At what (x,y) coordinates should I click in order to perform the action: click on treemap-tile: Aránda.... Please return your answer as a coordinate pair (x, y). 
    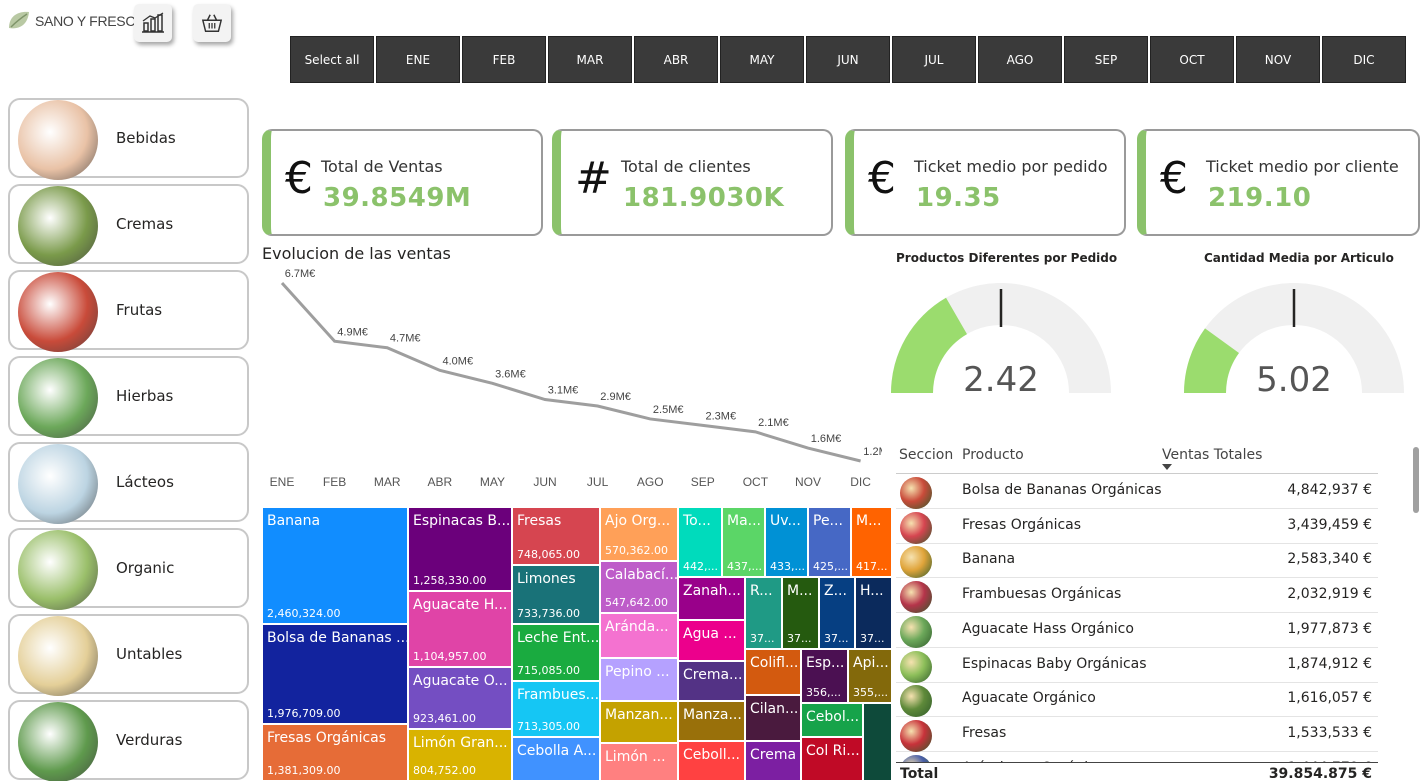
    Looking at the image, I should click on (639, 635).